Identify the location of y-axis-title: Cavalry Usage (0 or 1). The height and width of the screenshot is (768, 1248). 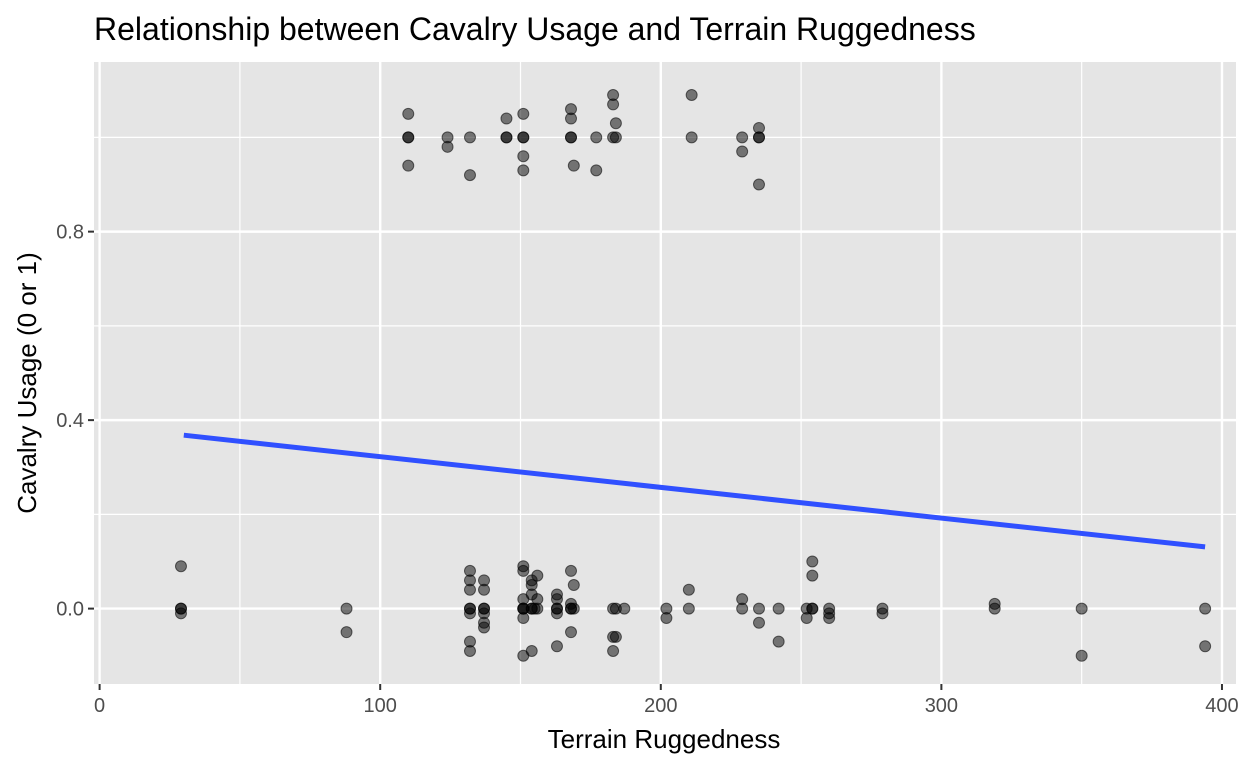
(27, 383).